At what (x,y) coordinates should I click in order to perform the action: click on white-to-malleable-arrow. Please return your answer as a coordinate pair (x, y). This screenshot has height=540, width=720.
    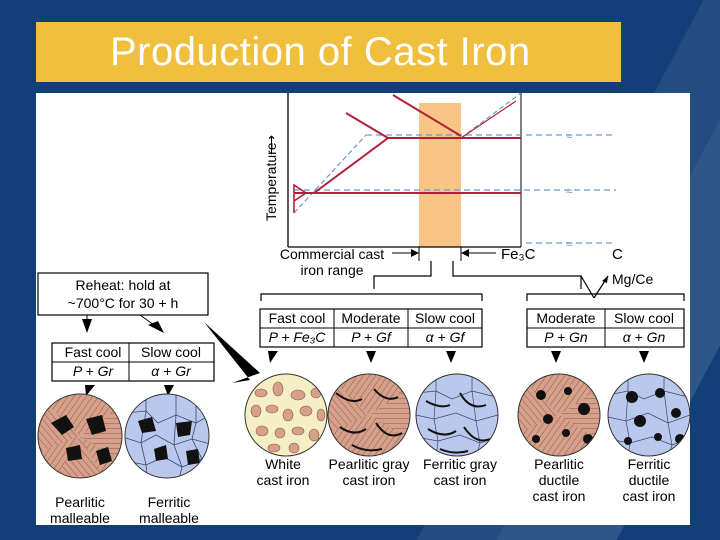
    Looking at the image, I should click on (232, 352).